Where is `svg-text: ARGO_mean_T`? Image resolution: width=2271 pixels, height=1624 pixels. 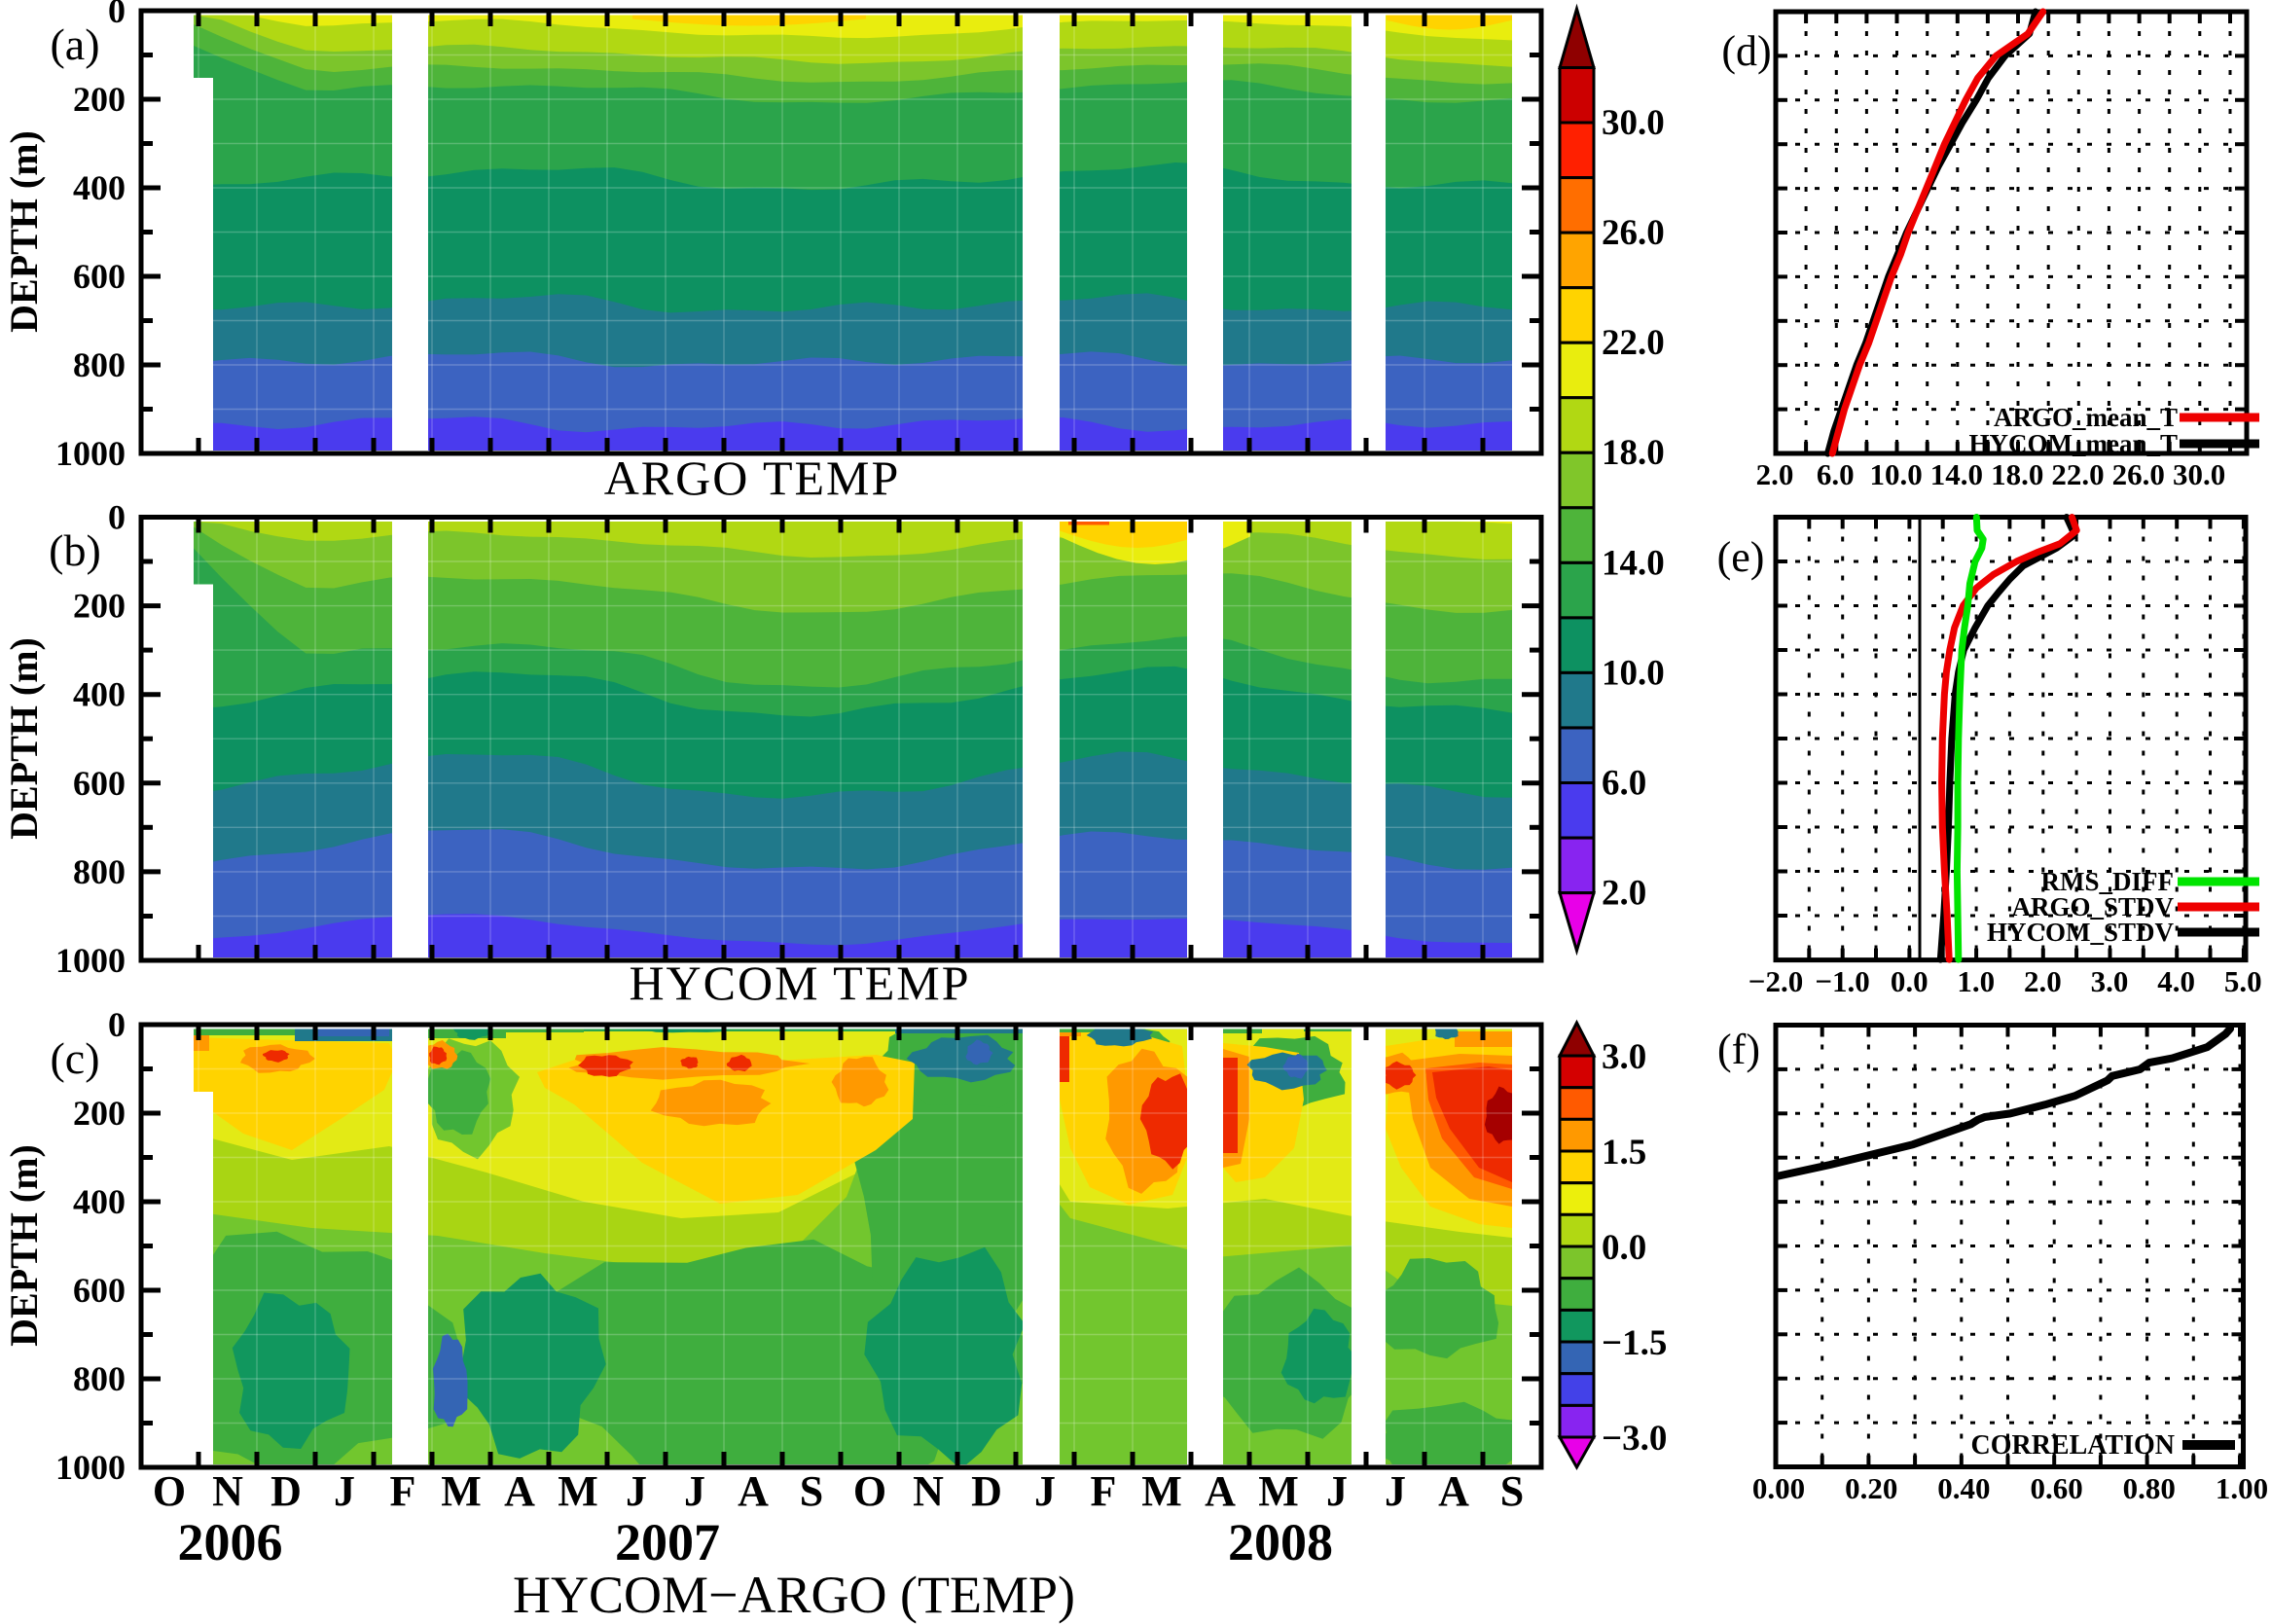 svg-text: ARGO_mean_T is located at coordinates (2086, 417).